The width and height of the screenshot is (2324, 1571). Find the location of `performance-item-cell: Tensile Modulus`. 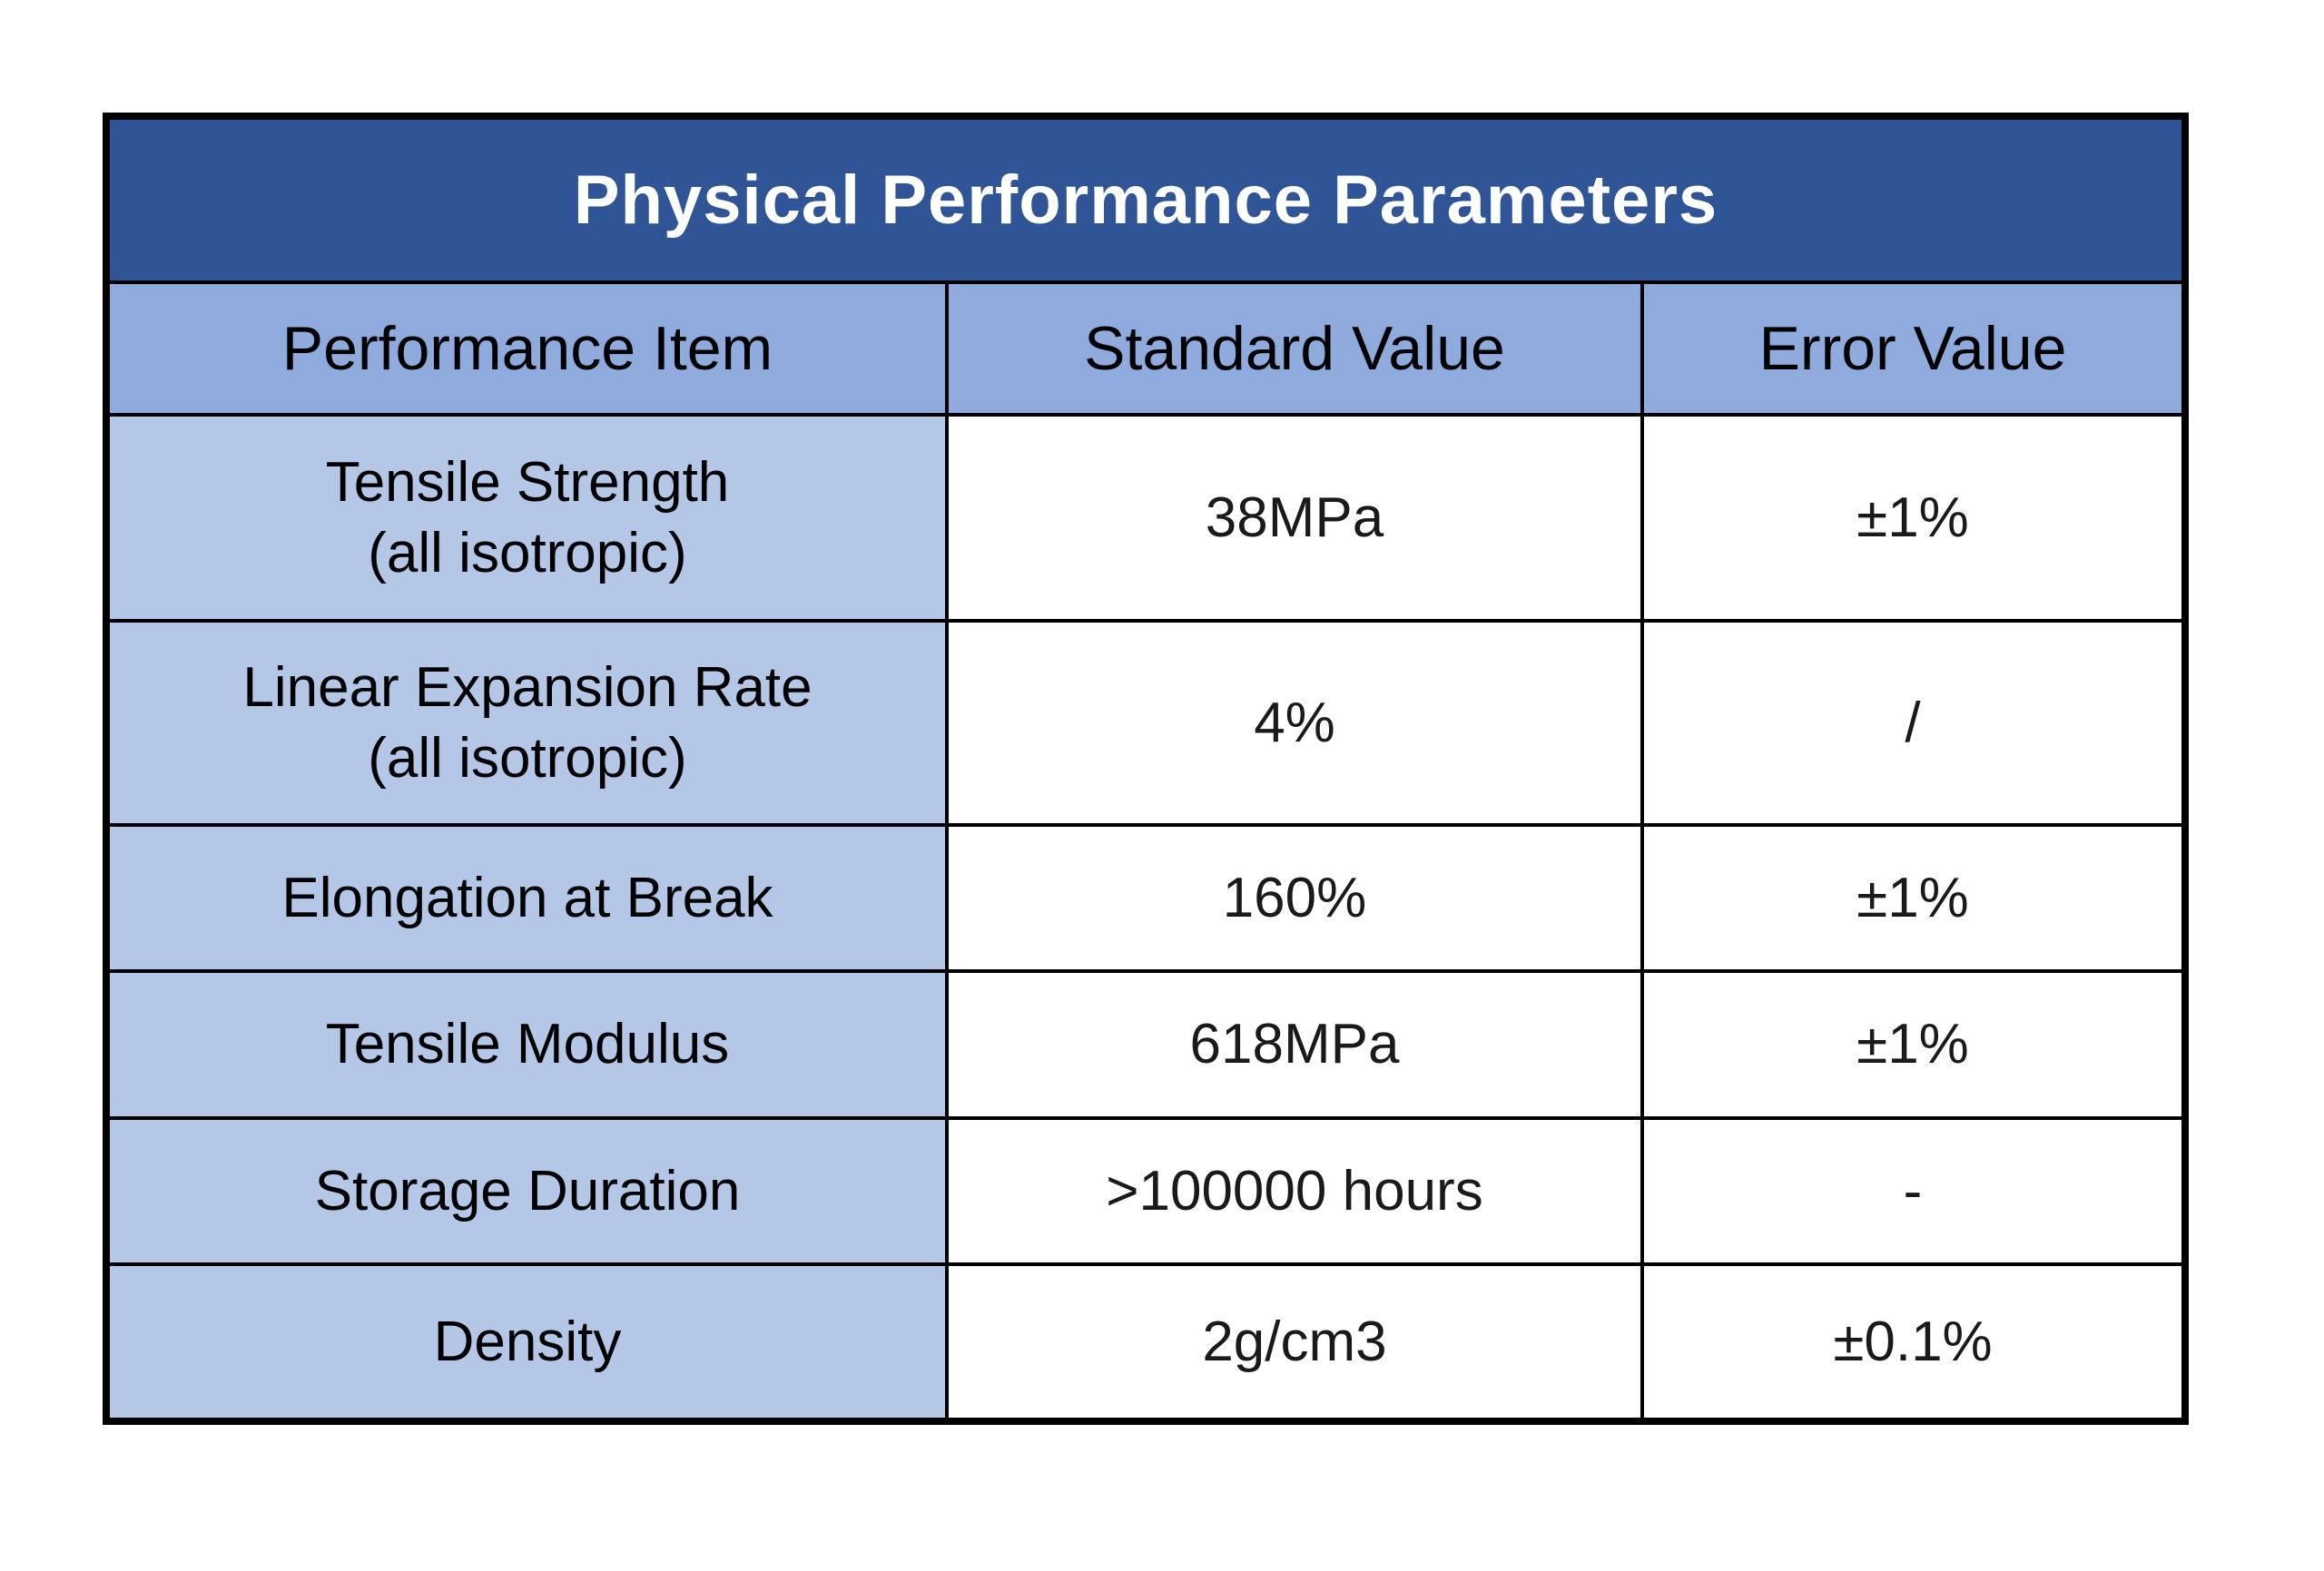

performance-item-cell: Tensile Modulus is located at coordinates (527, 1042).